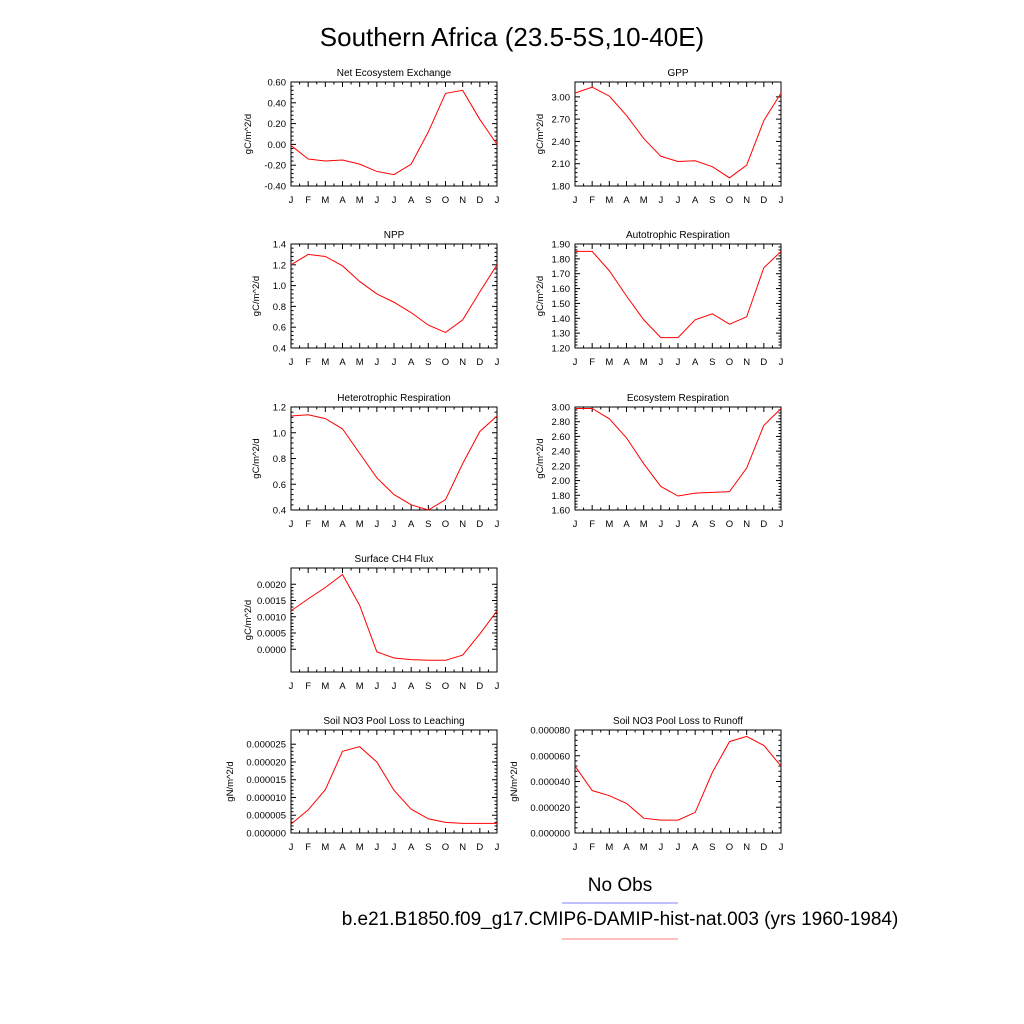  I want to click on y-tick-label: 1.30, so click(561, 334).